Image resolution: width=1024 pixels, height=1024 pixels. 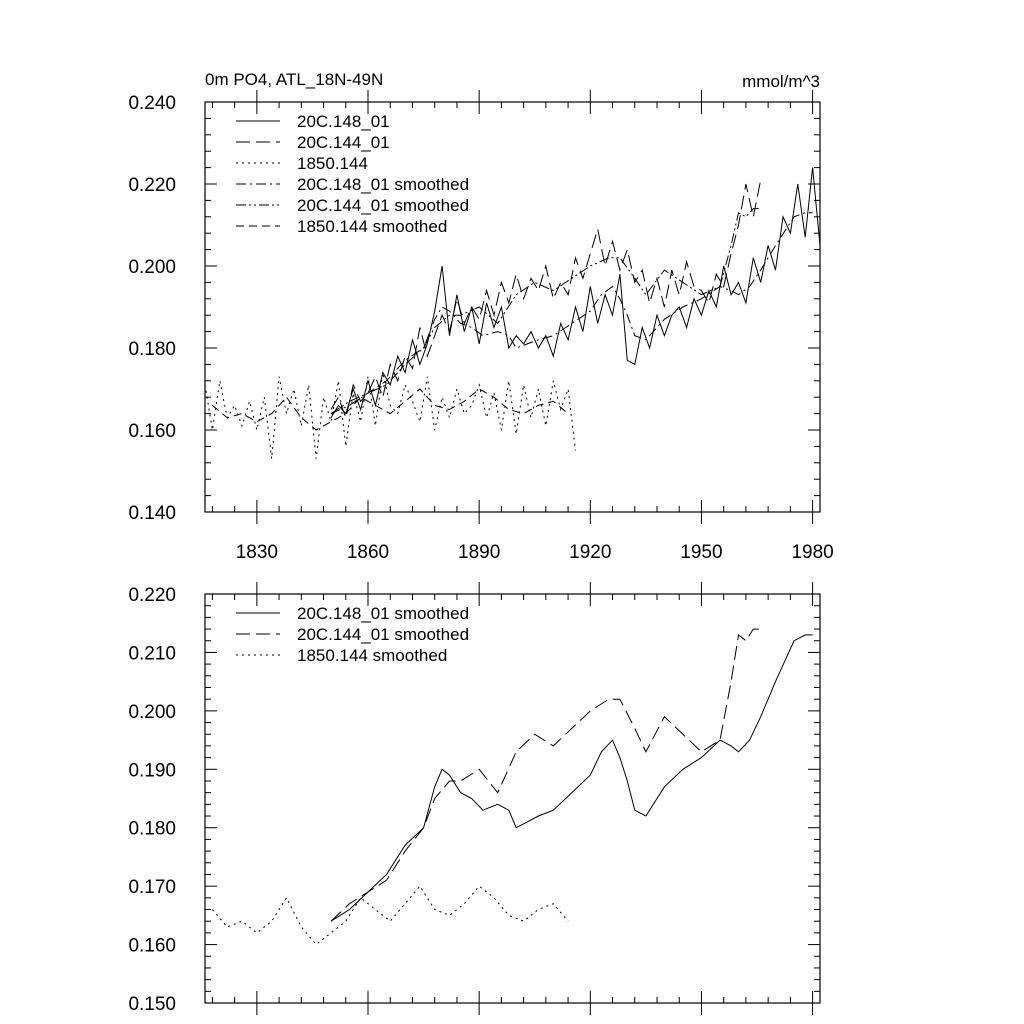 What do you see at coordinates (152, 770) in the screenshot?
I see `y-tick-label: 0.190` at bounding box center [152, 770].